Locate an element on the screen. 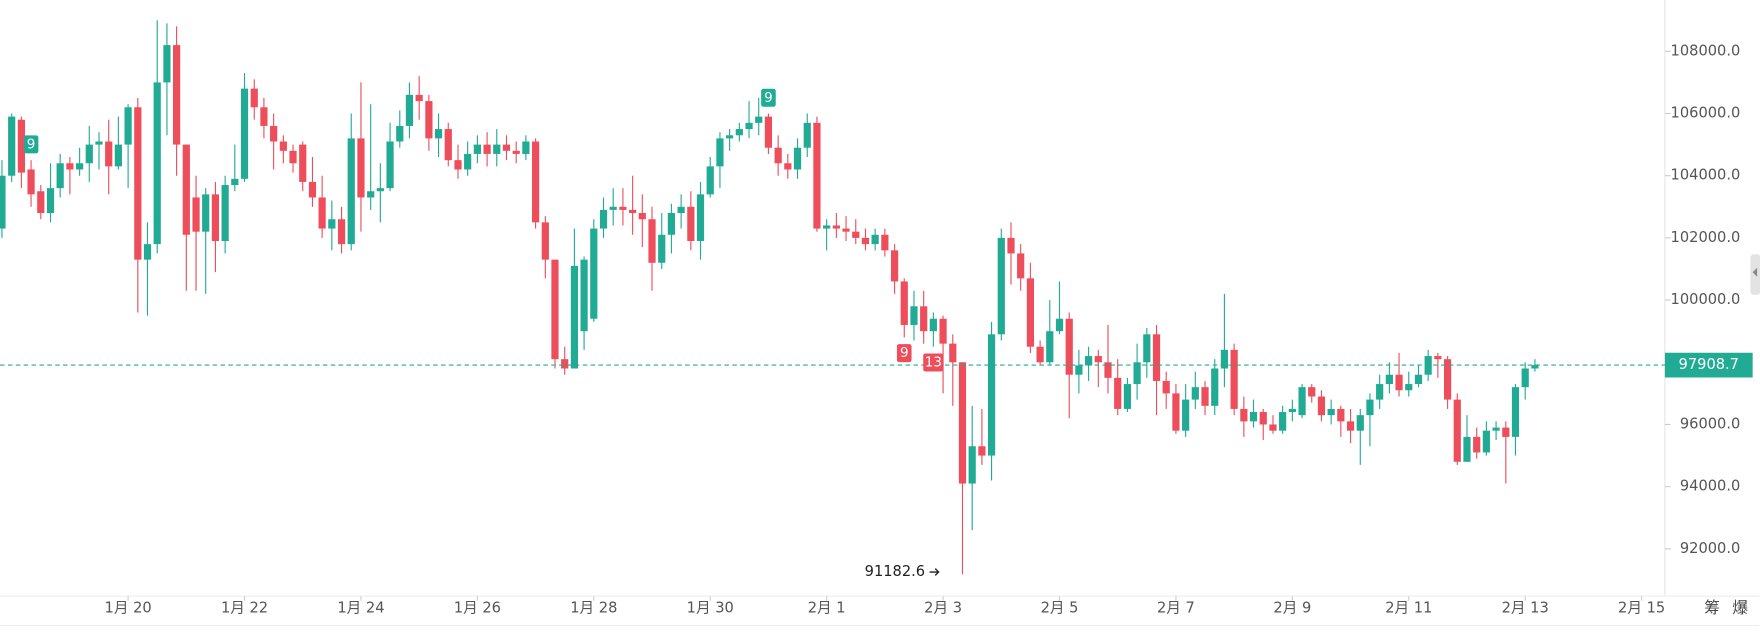  x-tick-label: 1月 20 is located at coordinates (128, 608).